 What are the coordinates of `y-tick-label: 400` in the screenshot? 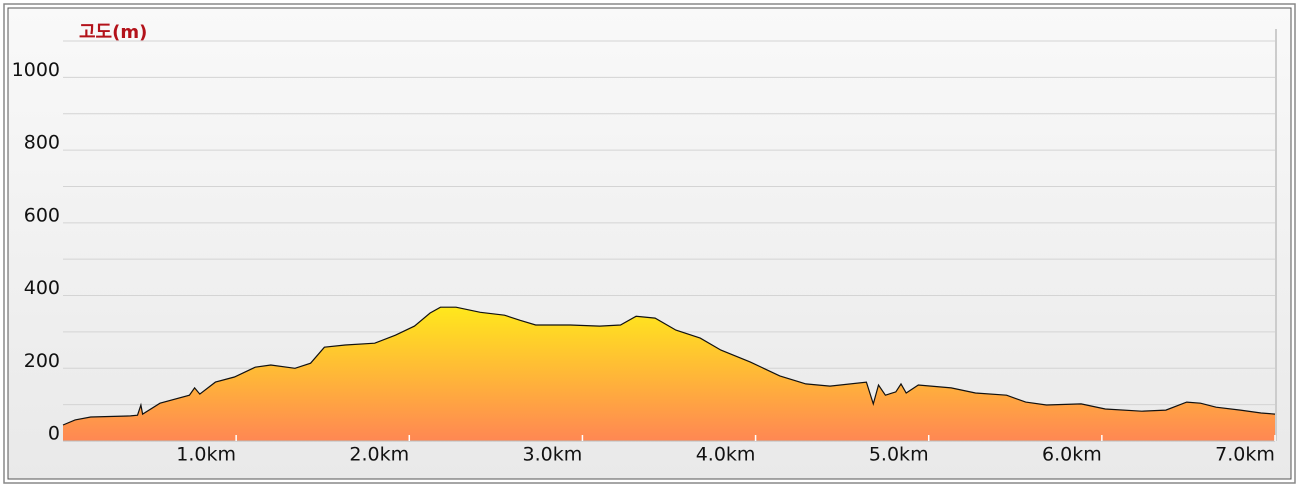 It's located at (42, 288).